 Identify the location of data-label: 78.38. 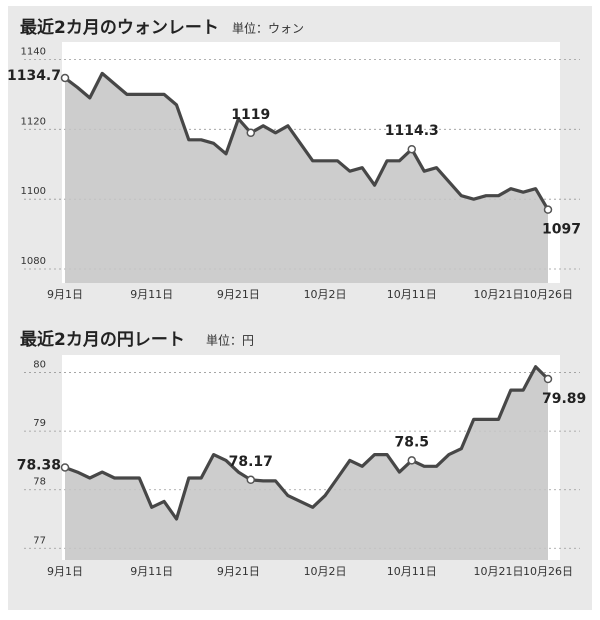
(39, 465).